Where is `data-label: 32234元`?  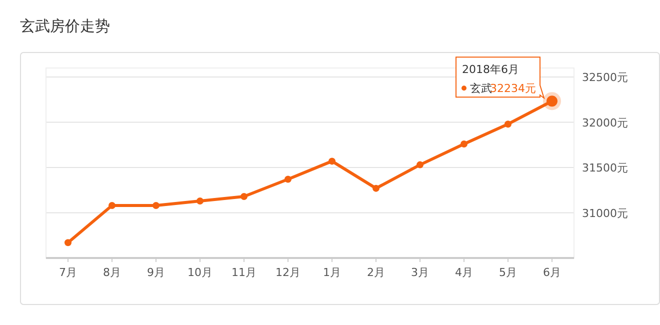
data-label: 32234元 is located at coordinates (513, 89).